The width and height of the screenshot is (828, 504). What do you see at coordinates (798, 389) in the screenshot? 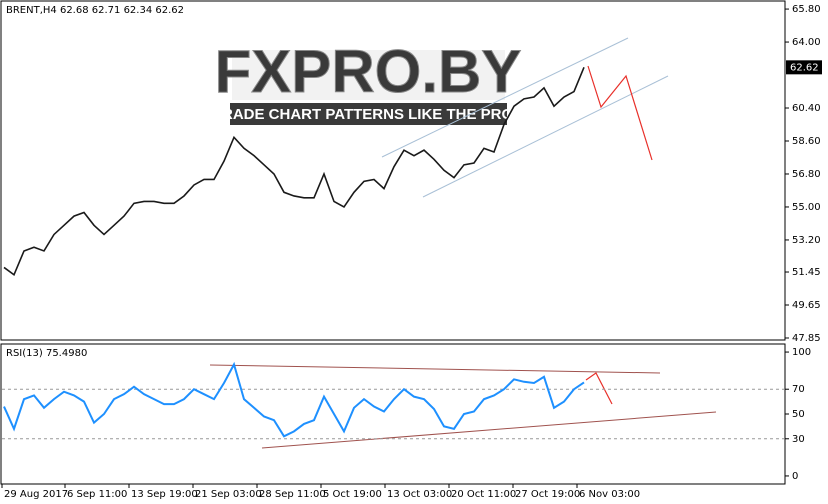
I see `y-tick-label: 70` at bounding box center [798, 389].